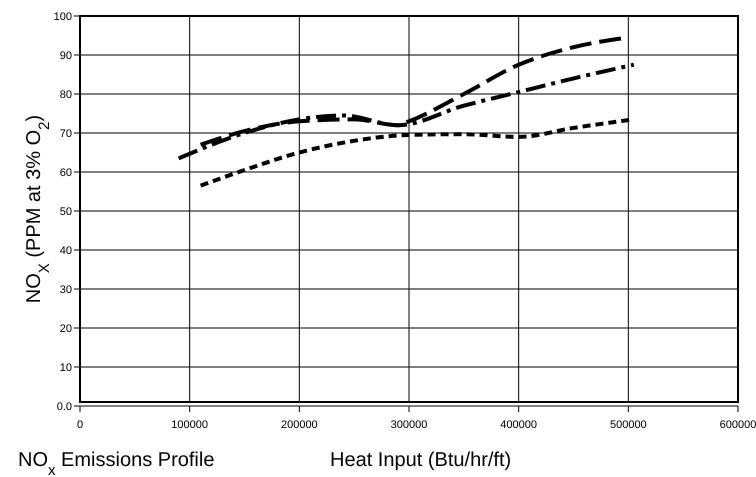 The width and height of the screenshot is (756, 477). I want to click on x-tick-label: 0, so click(80, 425).